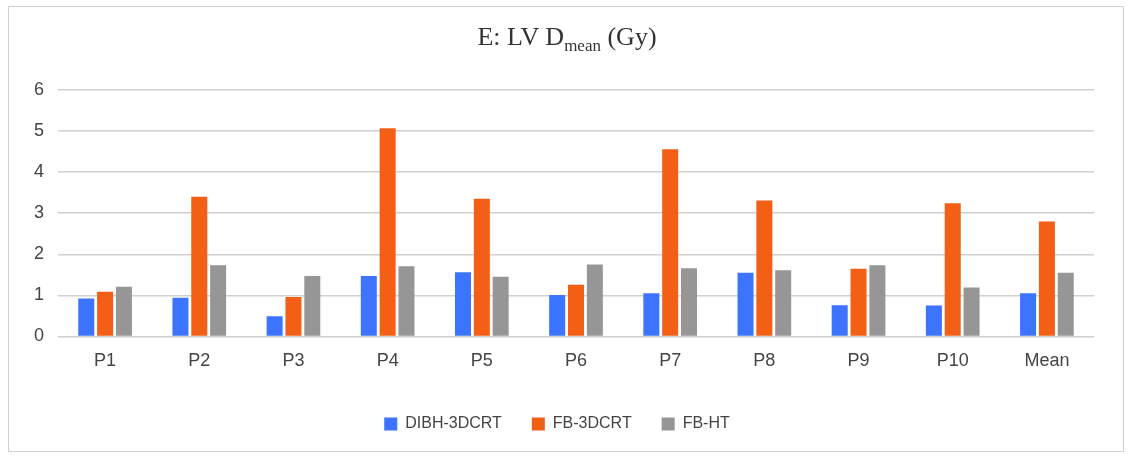 This screenshot has width=1134, height=460. I want to click on chart-title: E: LV D$_{mean}$ (Gy), so click(567, 39).